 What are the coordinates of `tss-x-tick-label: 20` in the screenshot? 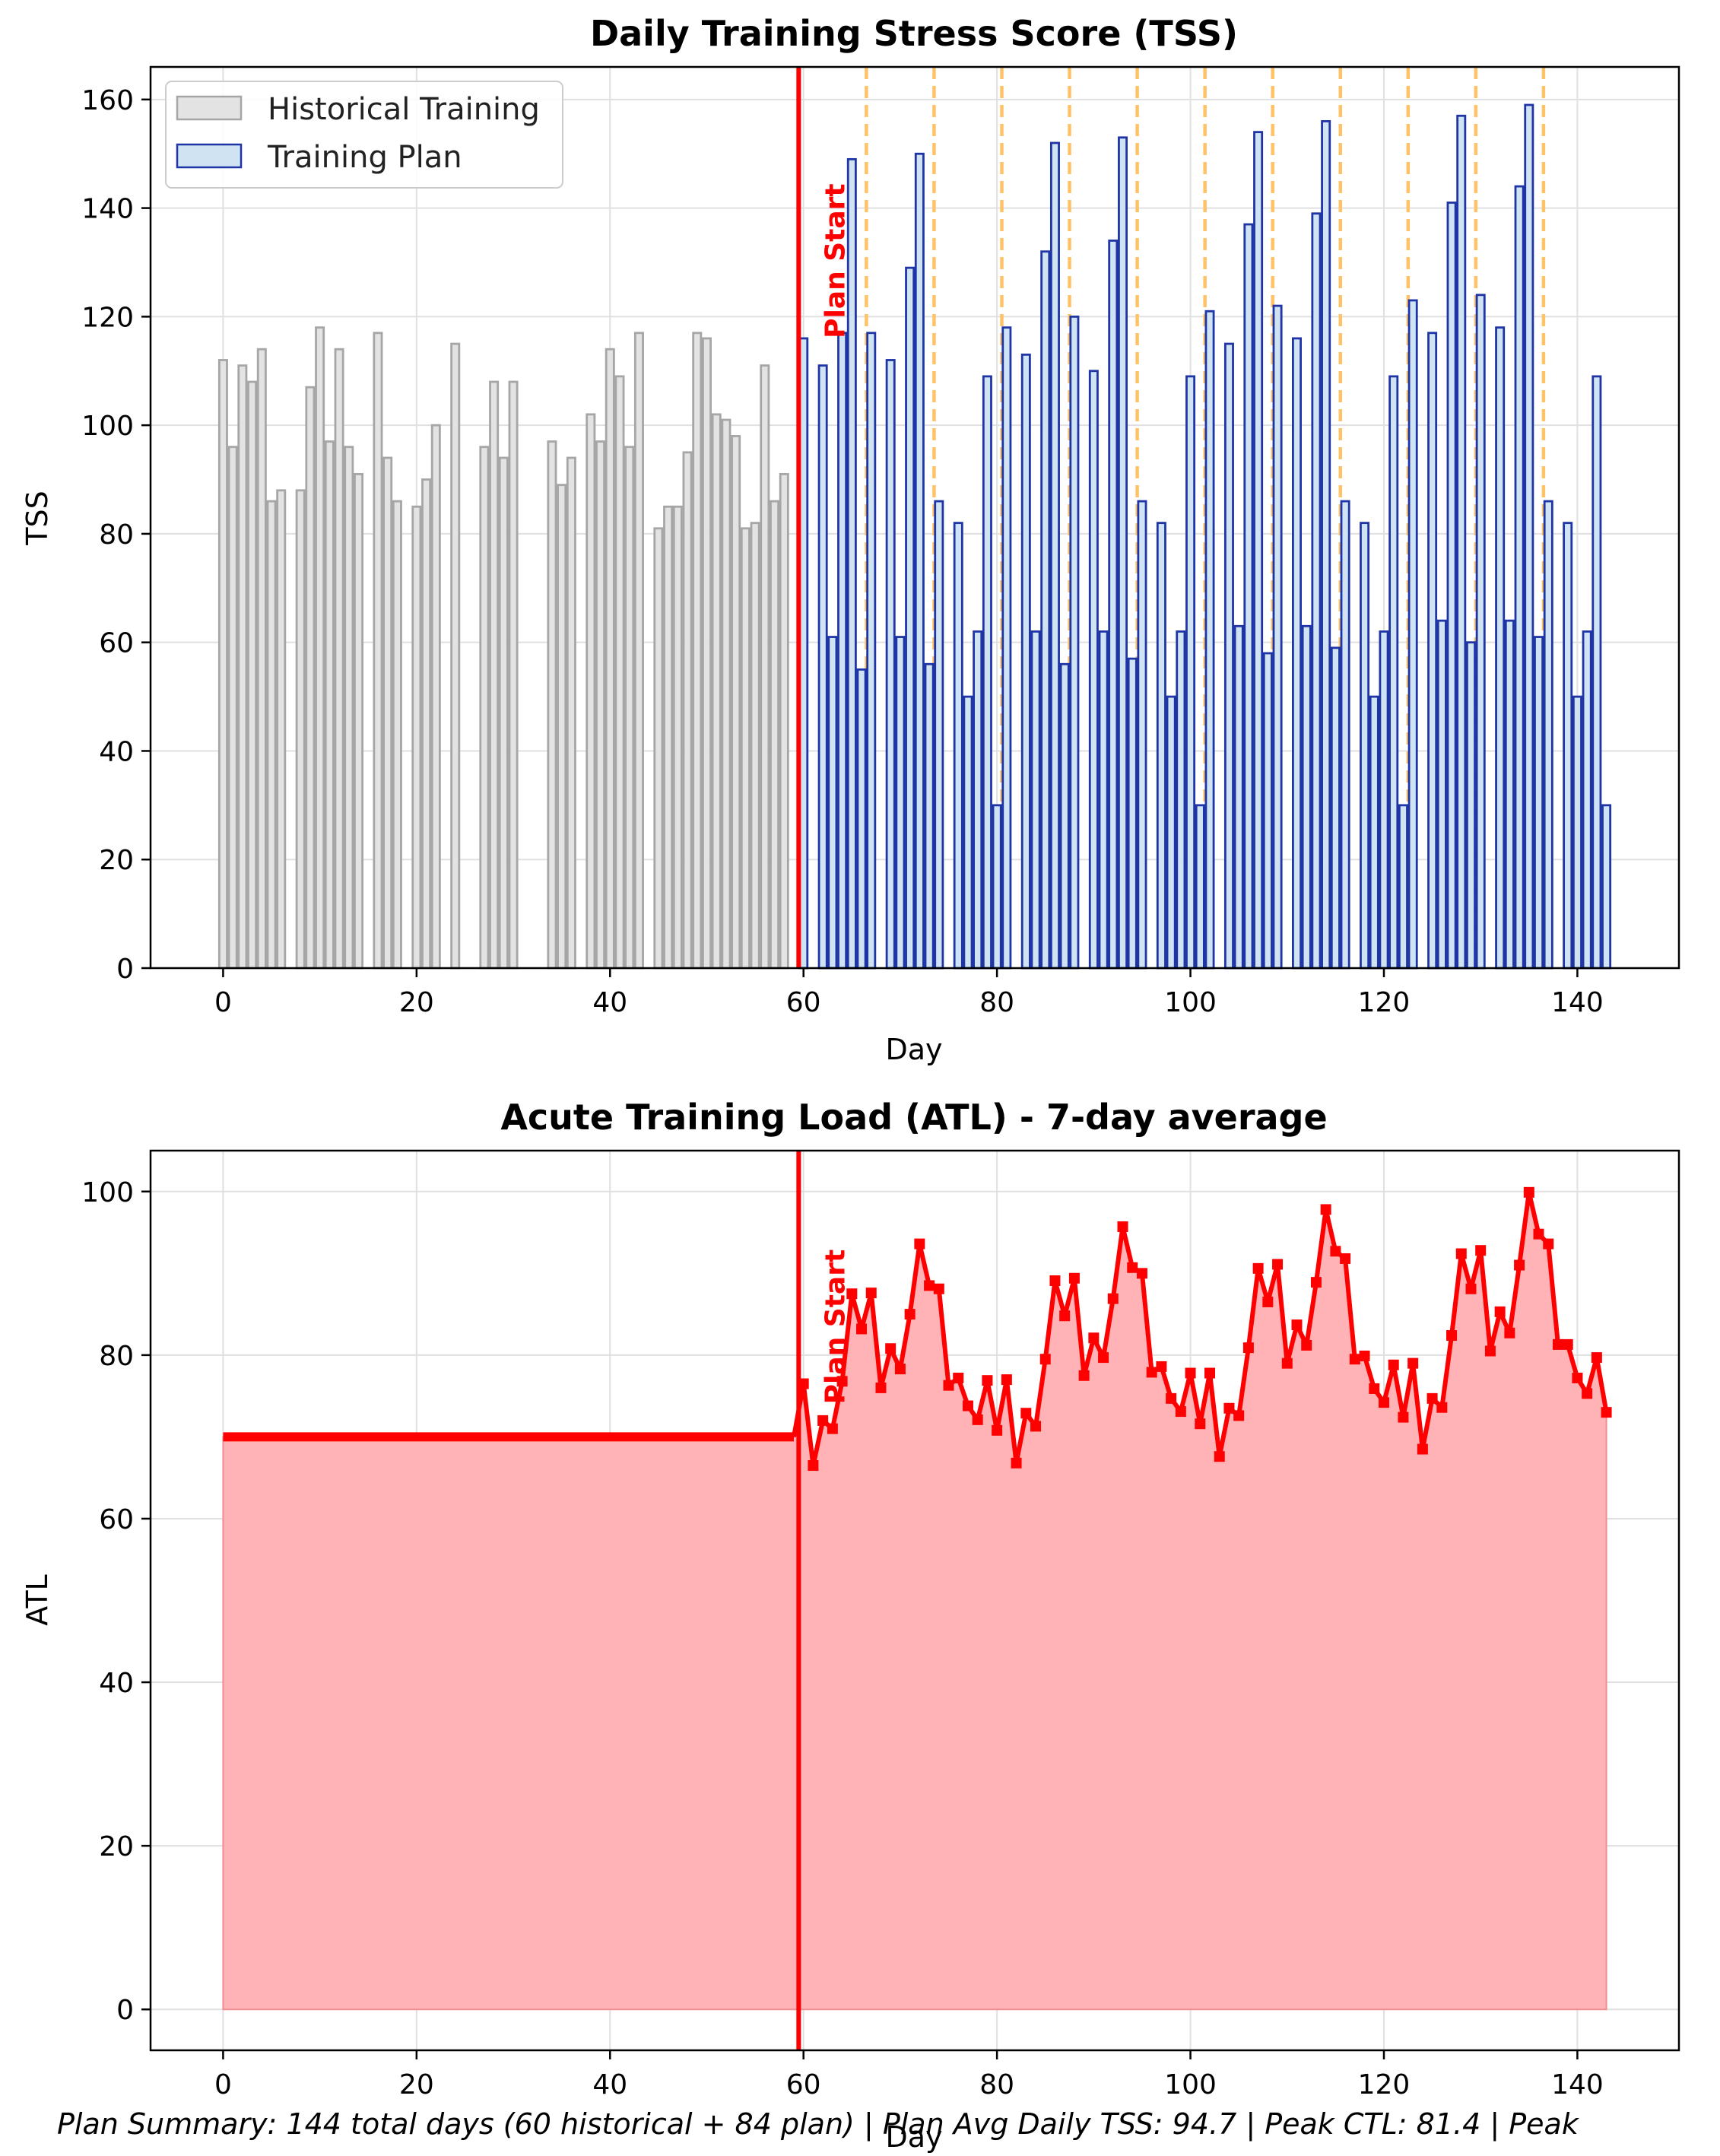 It's located at (416, 1002).